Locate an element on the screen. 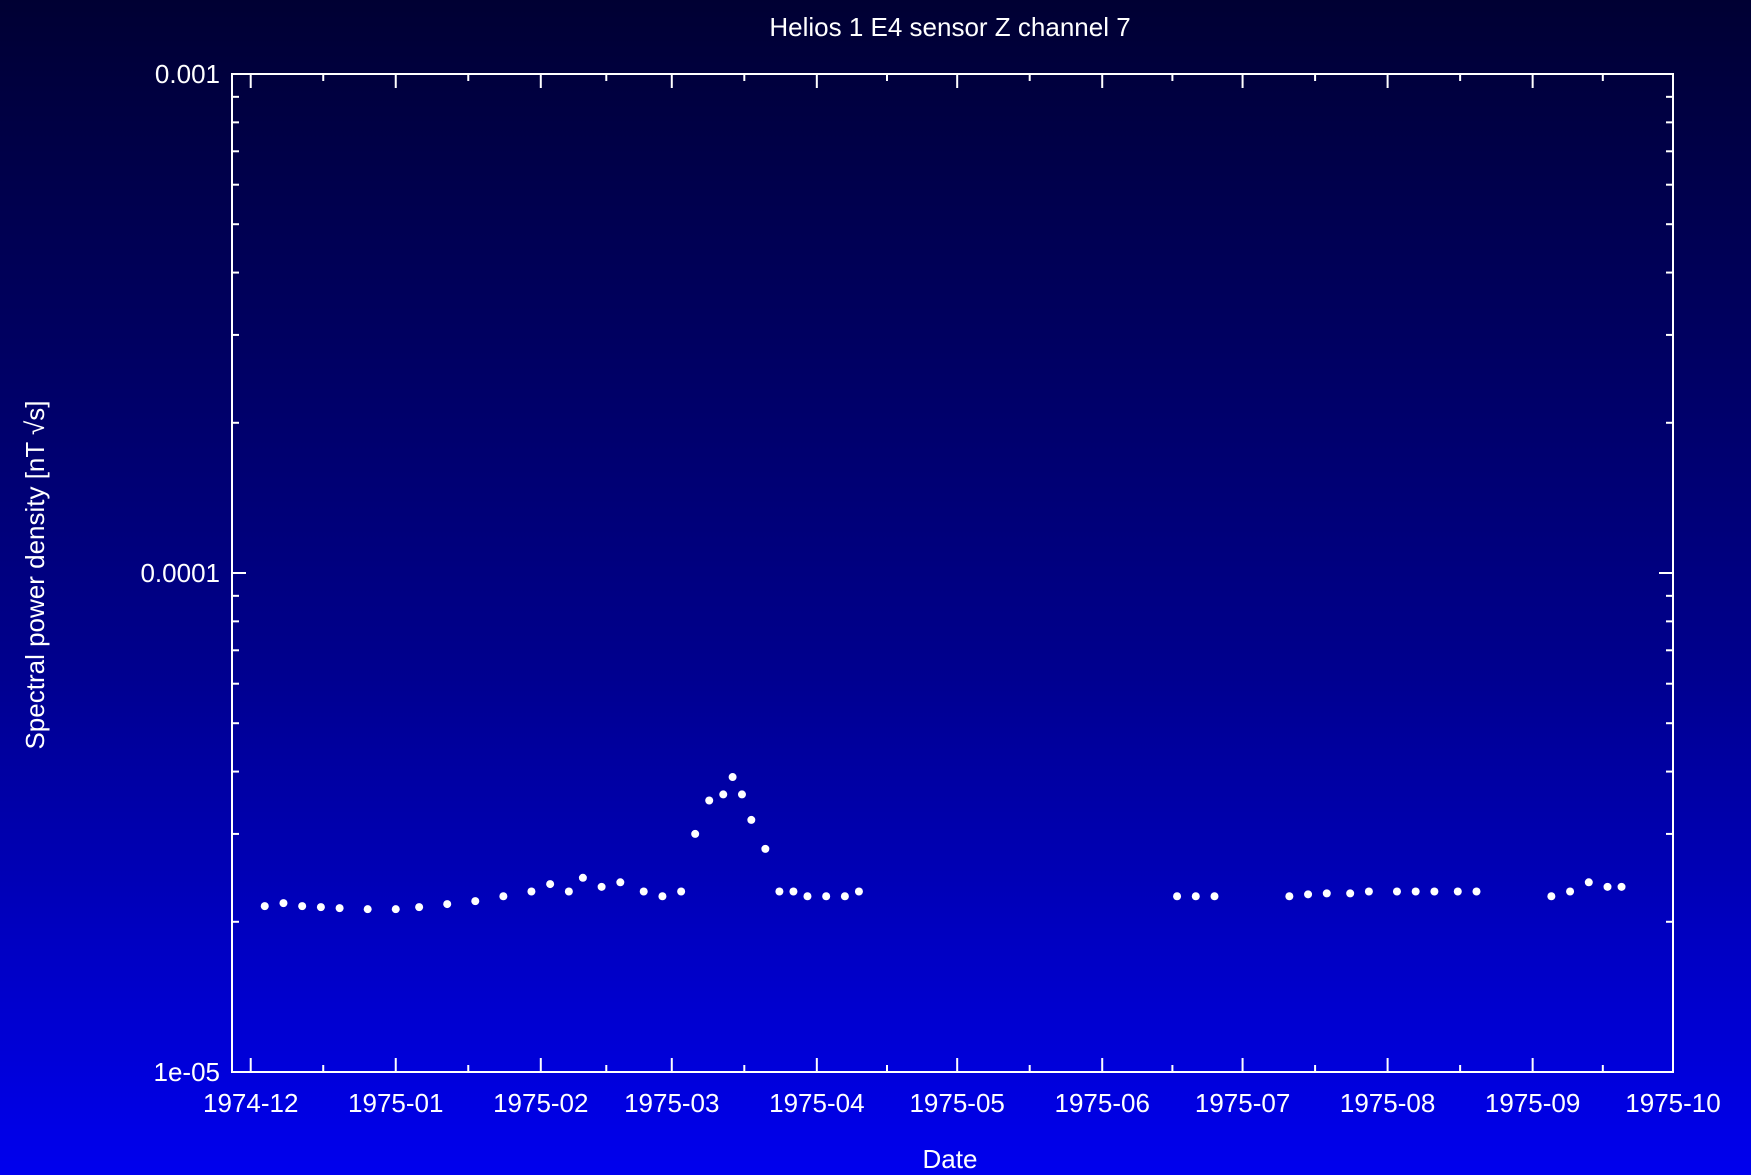 This screenshot has height=1175, width=1751. x-tick-label: 1975-09 is located at coordinates (1532, 1103).